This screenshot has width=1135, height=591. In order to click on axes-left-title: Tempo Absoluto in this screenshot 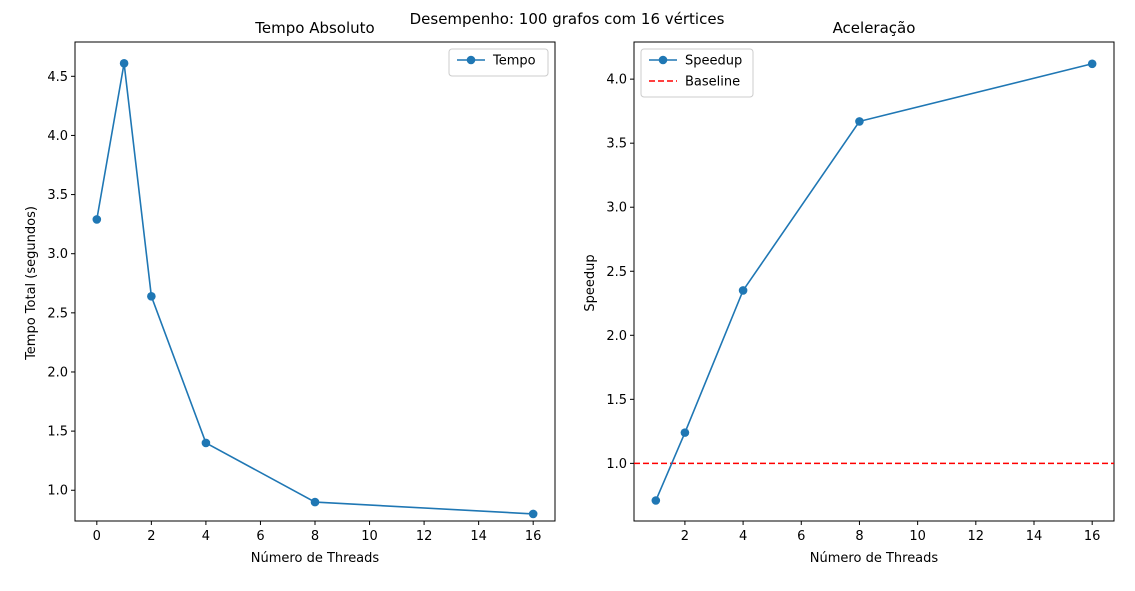, I will do `click(314, 28)`.